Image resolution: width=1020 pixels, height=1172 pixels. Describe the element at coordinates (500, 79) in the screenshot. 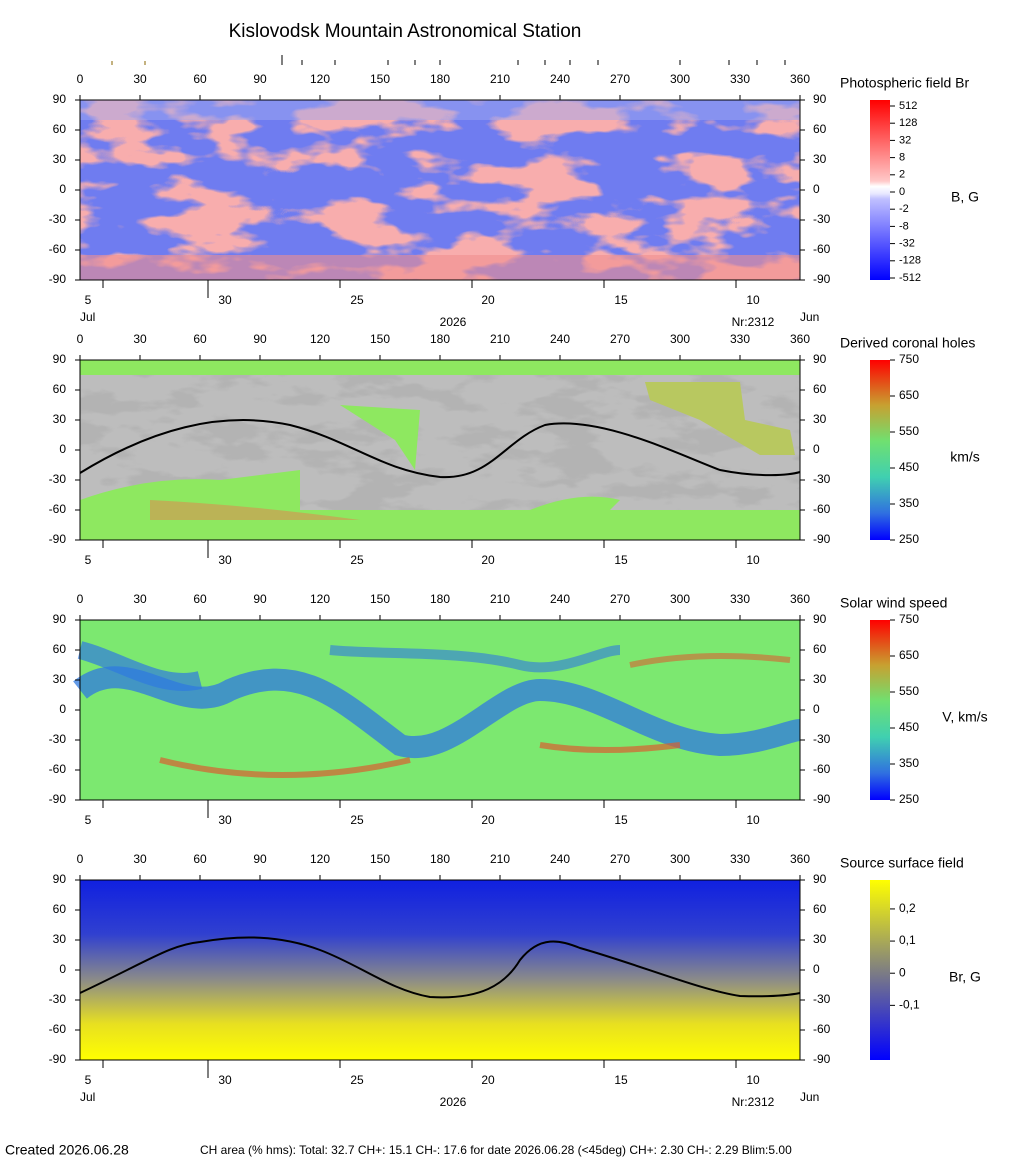

I see `x-tick-label: 210` at that location.